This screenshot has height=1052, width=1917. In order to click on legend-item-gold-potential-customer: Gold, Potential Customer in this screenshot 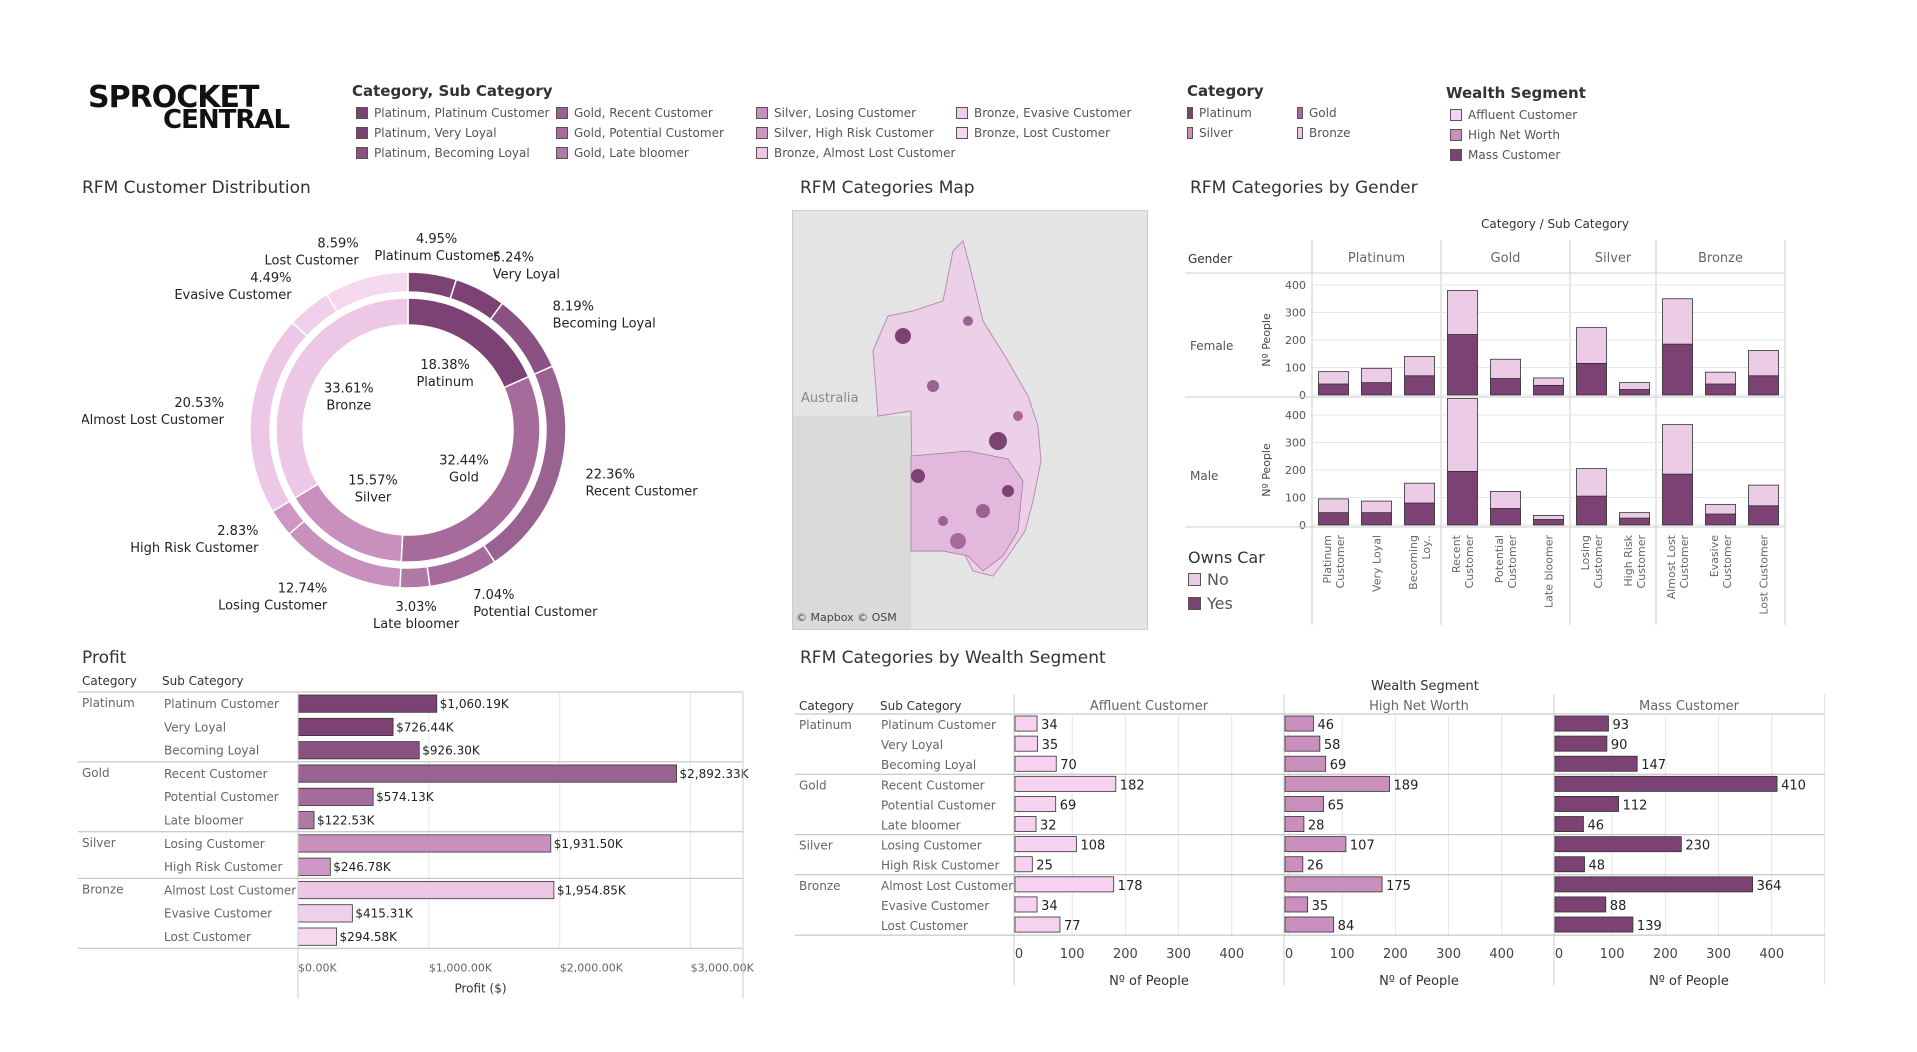, I will do `click(640, 133)`.